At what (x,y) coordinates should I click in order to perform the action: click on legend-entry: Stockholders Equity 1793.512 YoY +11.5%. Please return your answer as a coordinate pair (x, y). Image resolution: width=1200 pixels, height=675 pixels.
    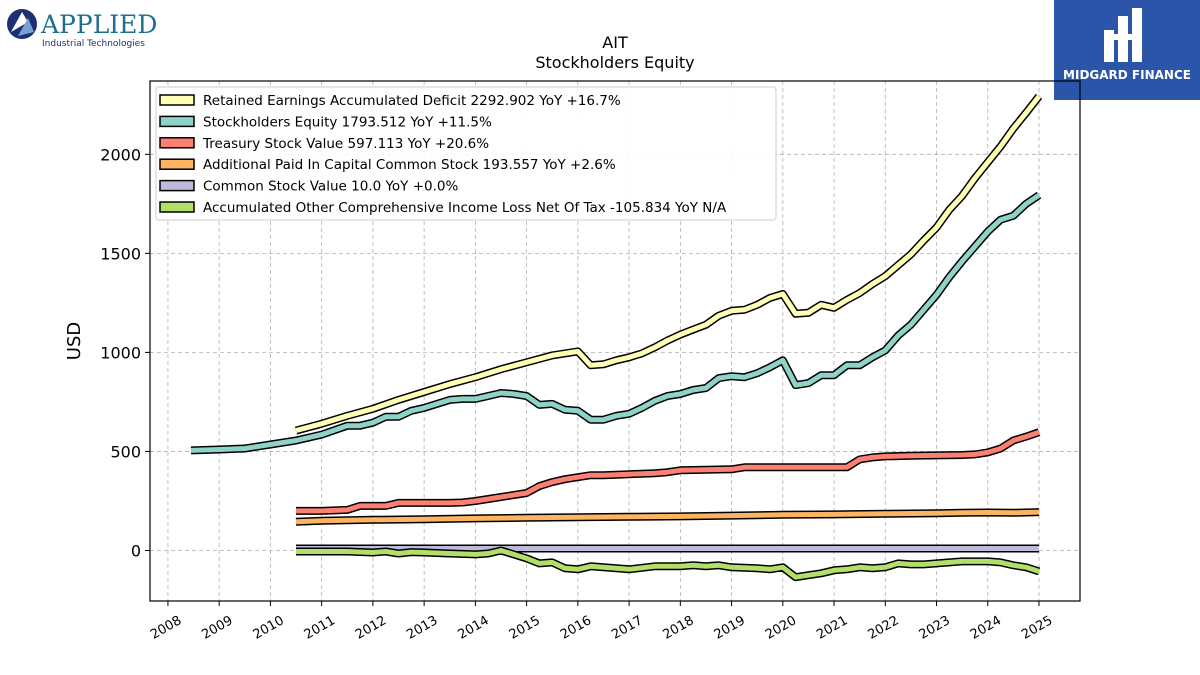
    Looking at the image, I should click on (347, 122).